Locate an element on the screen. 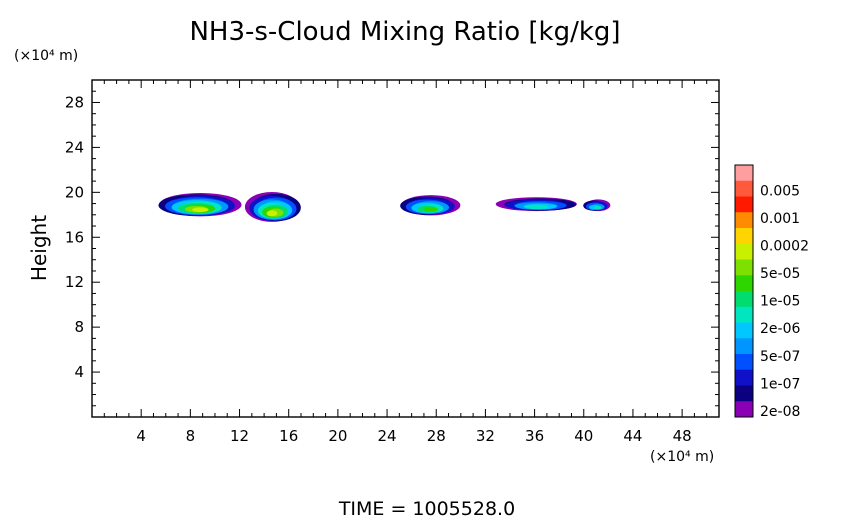 The image size is (854, 519). y-tick-label: 24 is located at coordinates (74, 147).